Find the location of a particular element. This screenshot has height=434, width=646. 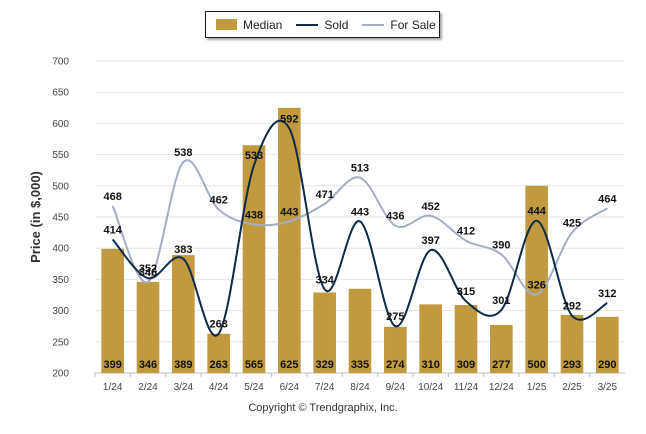

x-tick-label: 5/24 is located at coordinates (254, 387).